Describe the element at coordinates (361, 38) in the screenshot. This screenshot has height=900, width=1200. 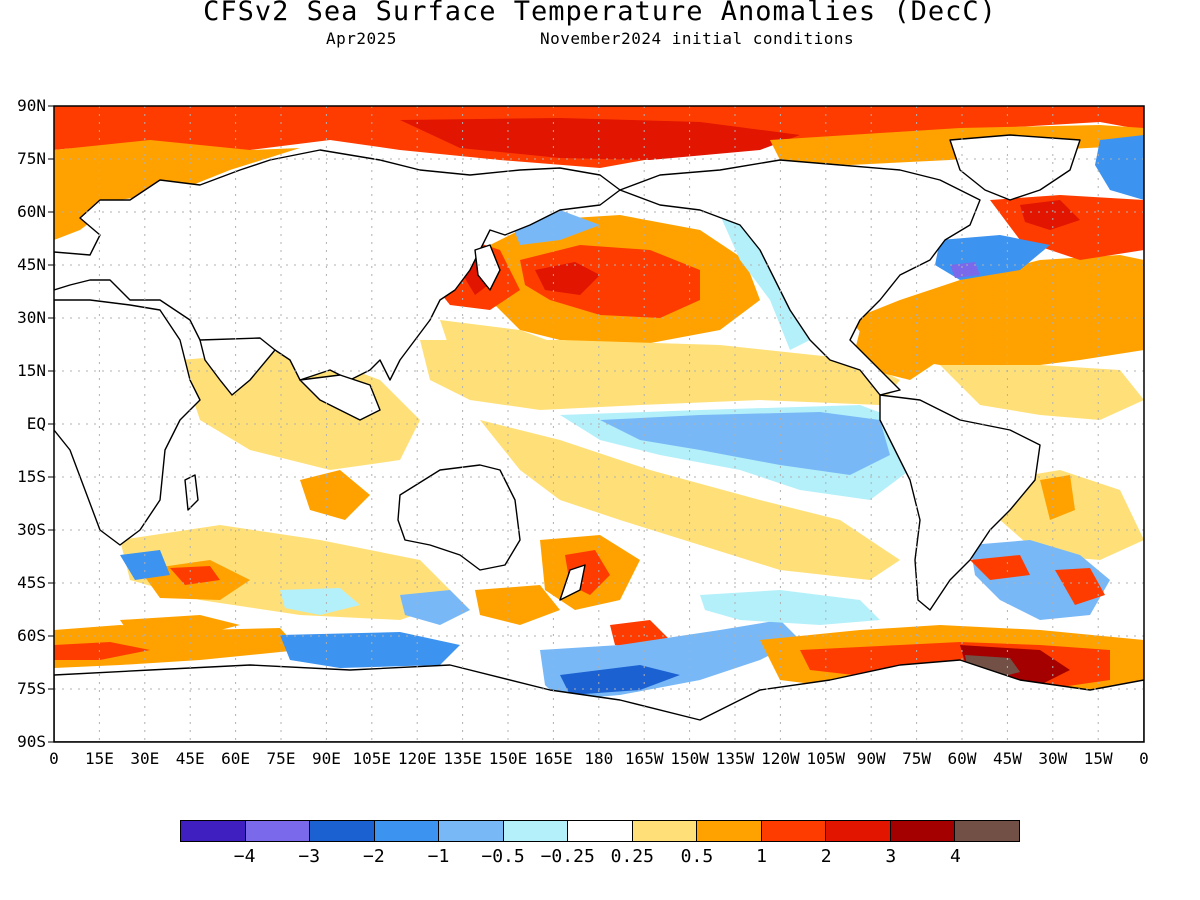
I see `forecast-month: Apr2025` at that location.